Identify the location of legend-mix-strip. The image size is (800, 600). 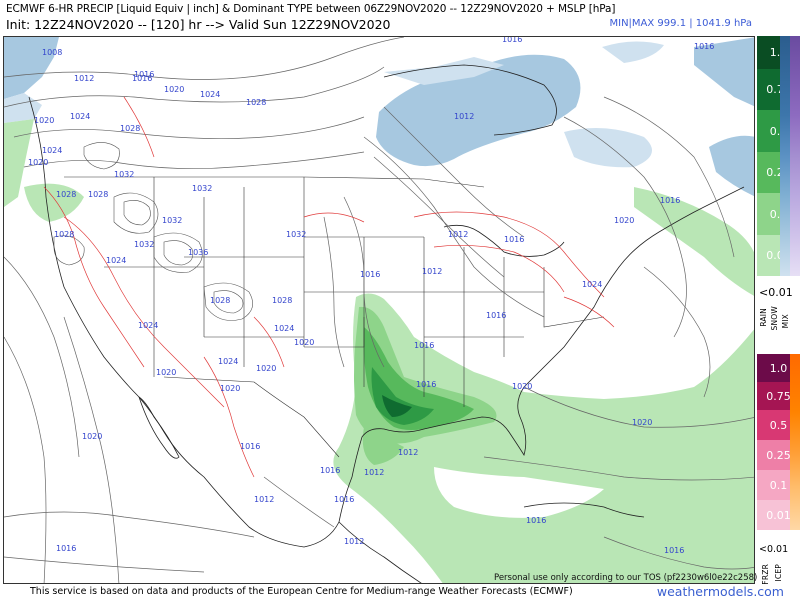
(785, 156).